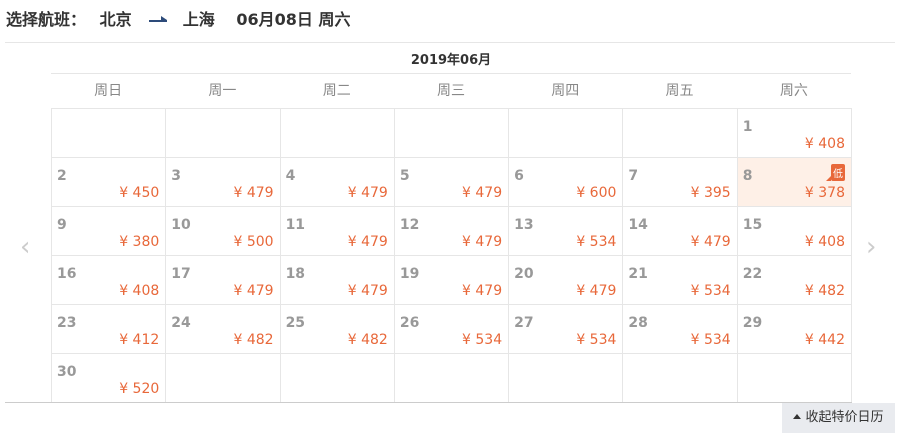  I want to click on day-number: 13, so click(524, 225).